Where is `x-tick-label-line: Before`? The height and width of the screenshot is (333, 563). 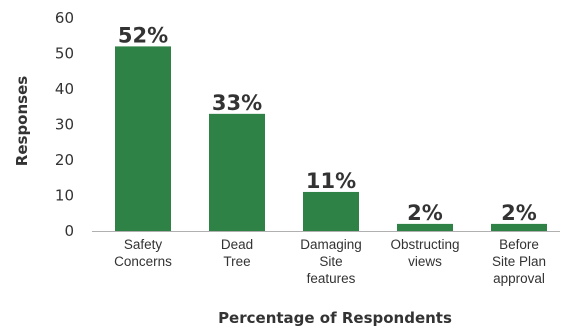 x-tick-label-line: Before is located at coordinates (519, 244).